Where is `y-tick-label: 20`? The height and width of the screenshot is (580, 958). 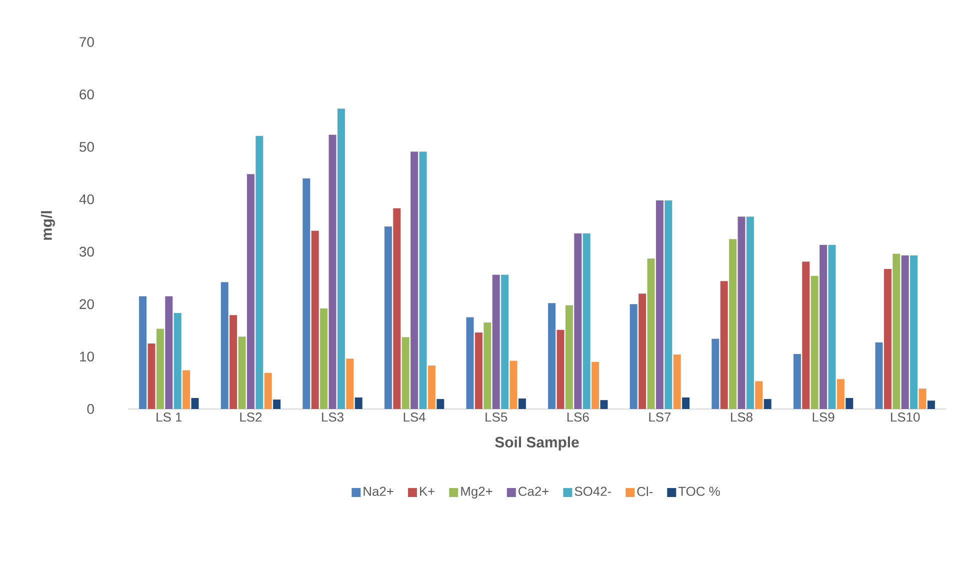 y-tick-label: 20 is located at coordinates (87, 304).